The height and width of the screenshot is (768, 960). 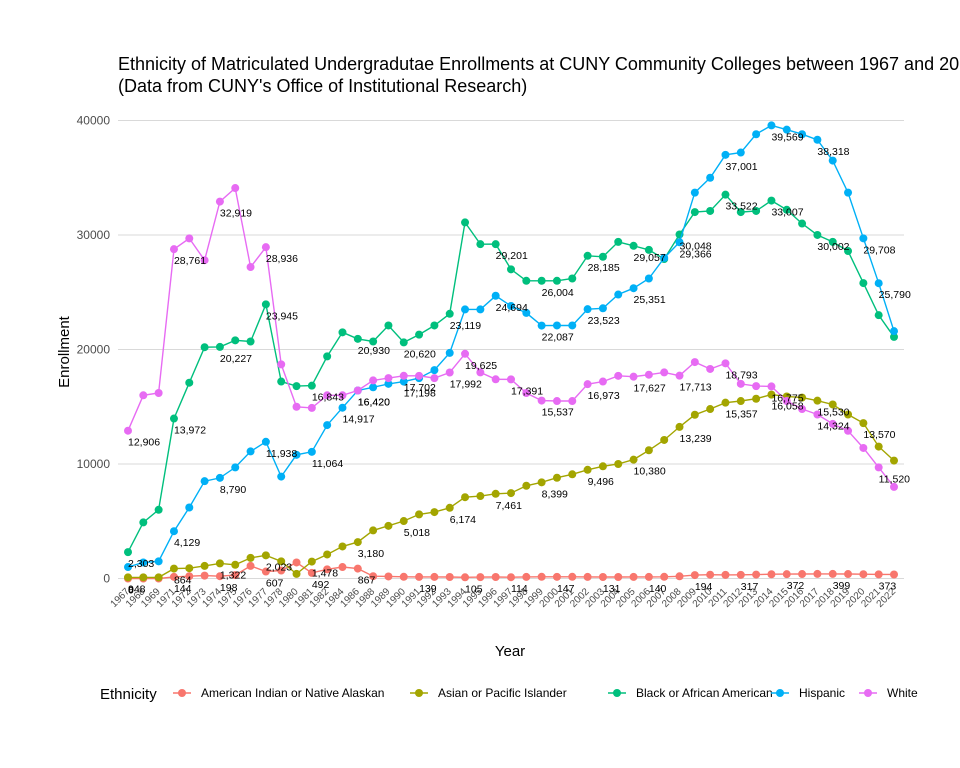 I want to click on data-label: 15,537, so click(x=558, y=413).